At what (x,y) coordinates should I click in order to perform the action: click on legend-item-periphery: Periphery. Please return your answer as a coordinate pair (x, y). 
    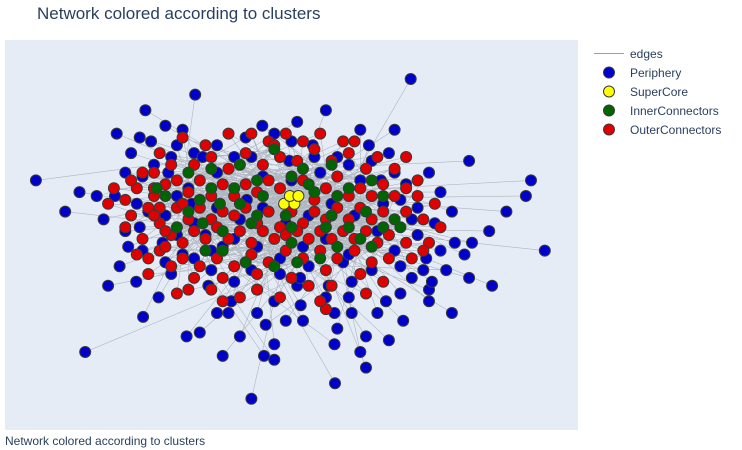
    Looking at the image, I should click on (655, 72).